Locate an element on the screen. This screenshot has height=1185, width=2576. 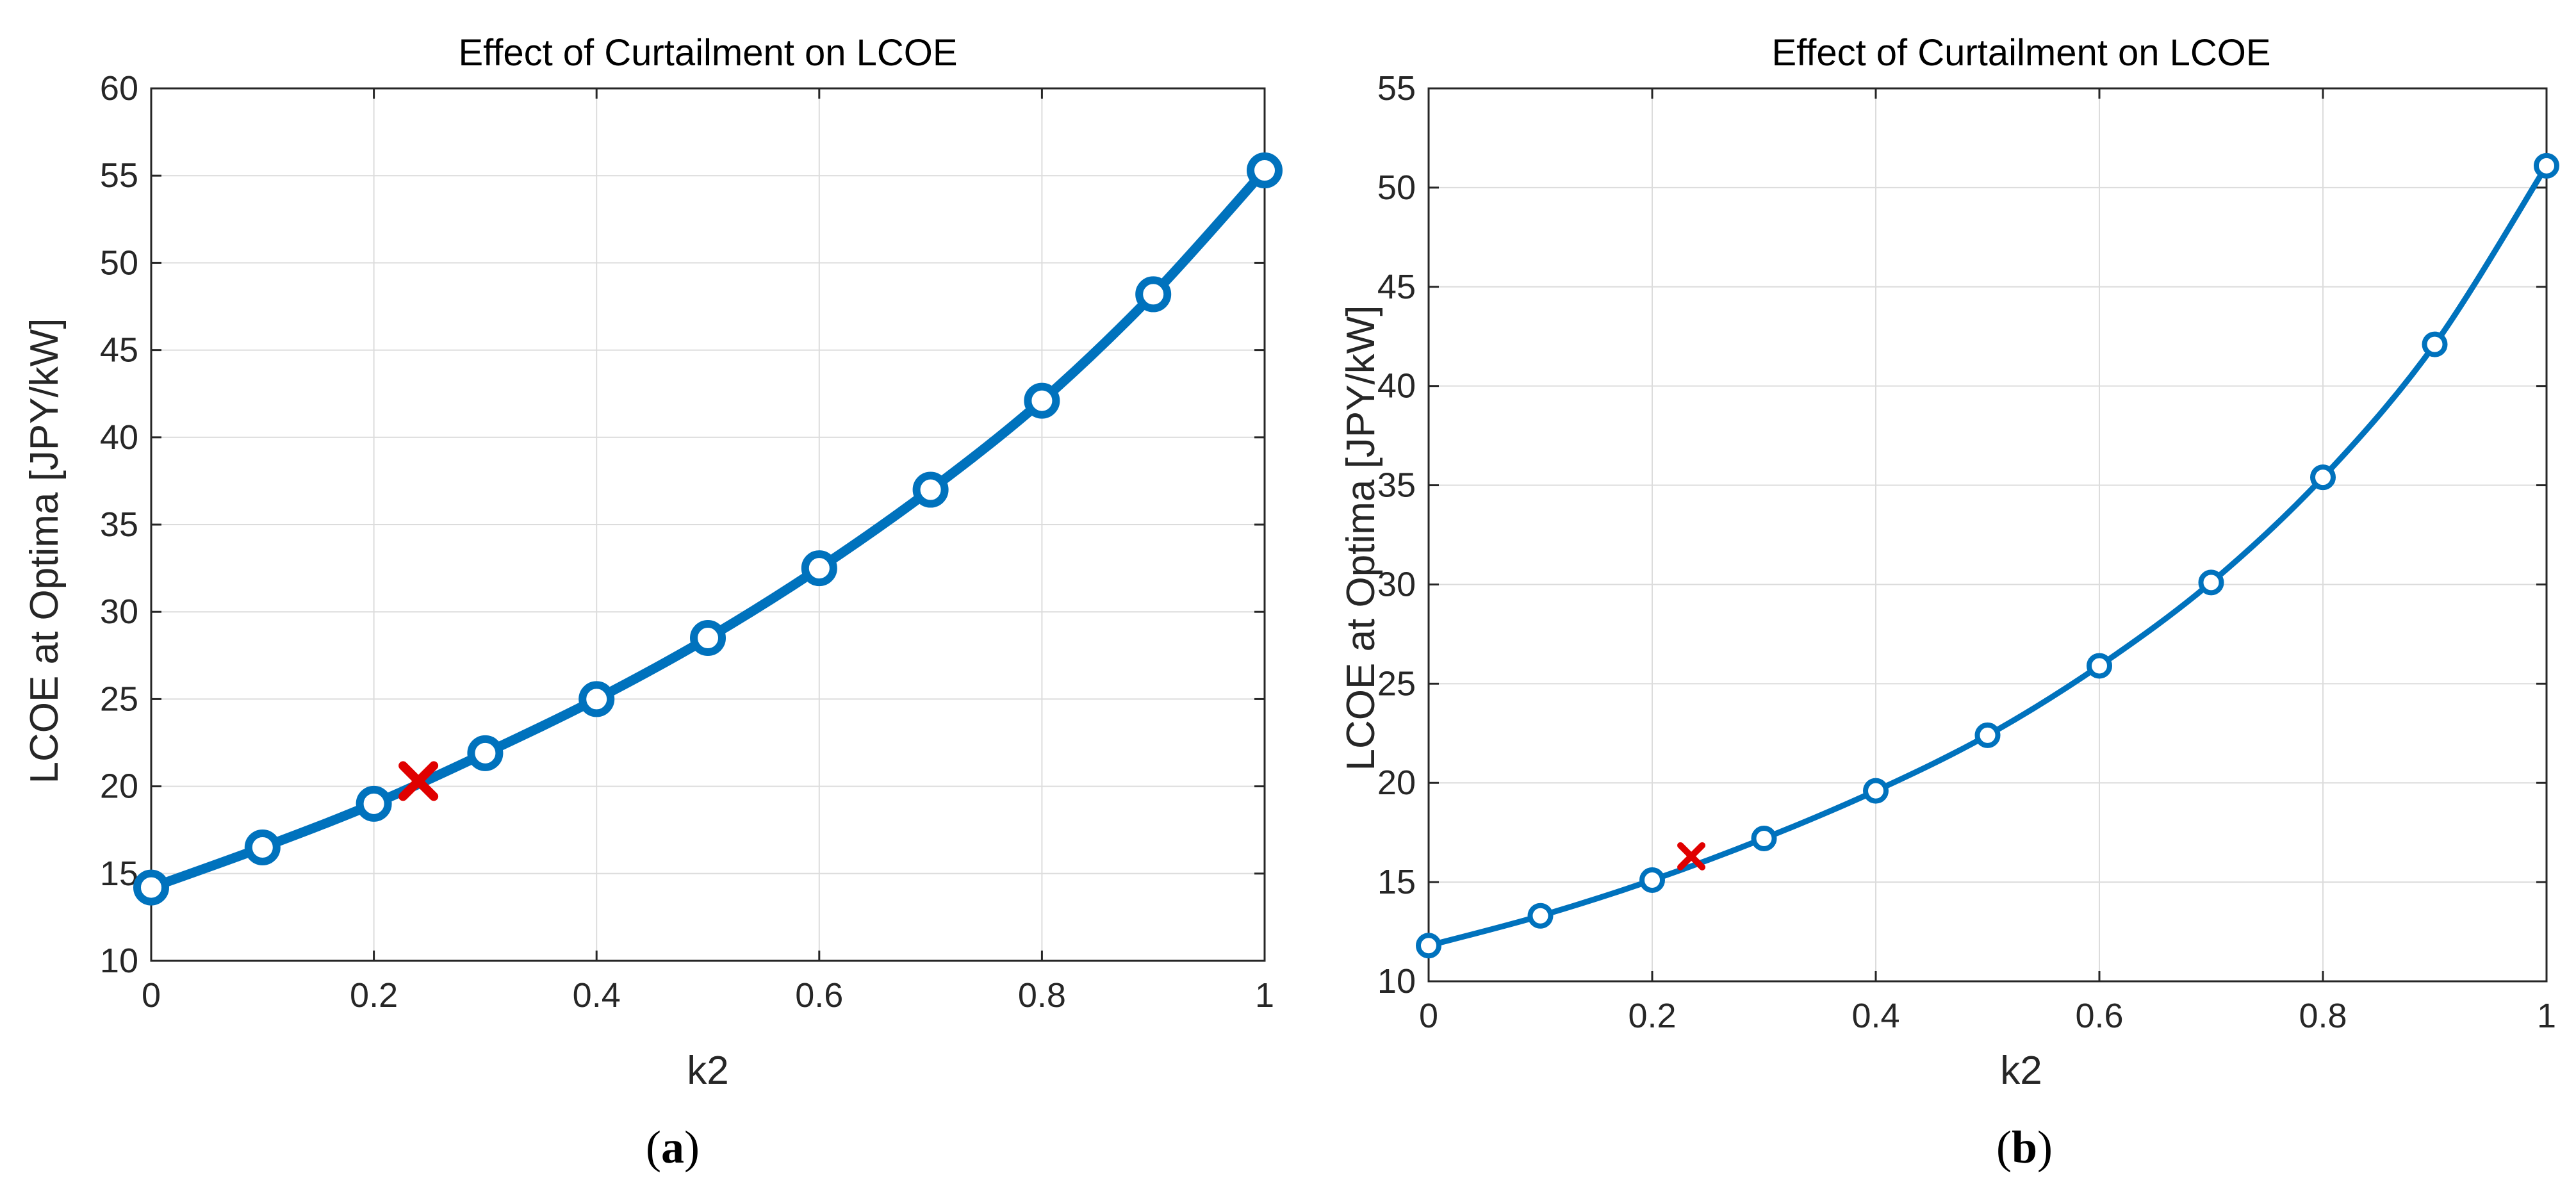
y-axis-label-a: LCOE at Optima [JPY/kW] is located at coordinates (44, 551).